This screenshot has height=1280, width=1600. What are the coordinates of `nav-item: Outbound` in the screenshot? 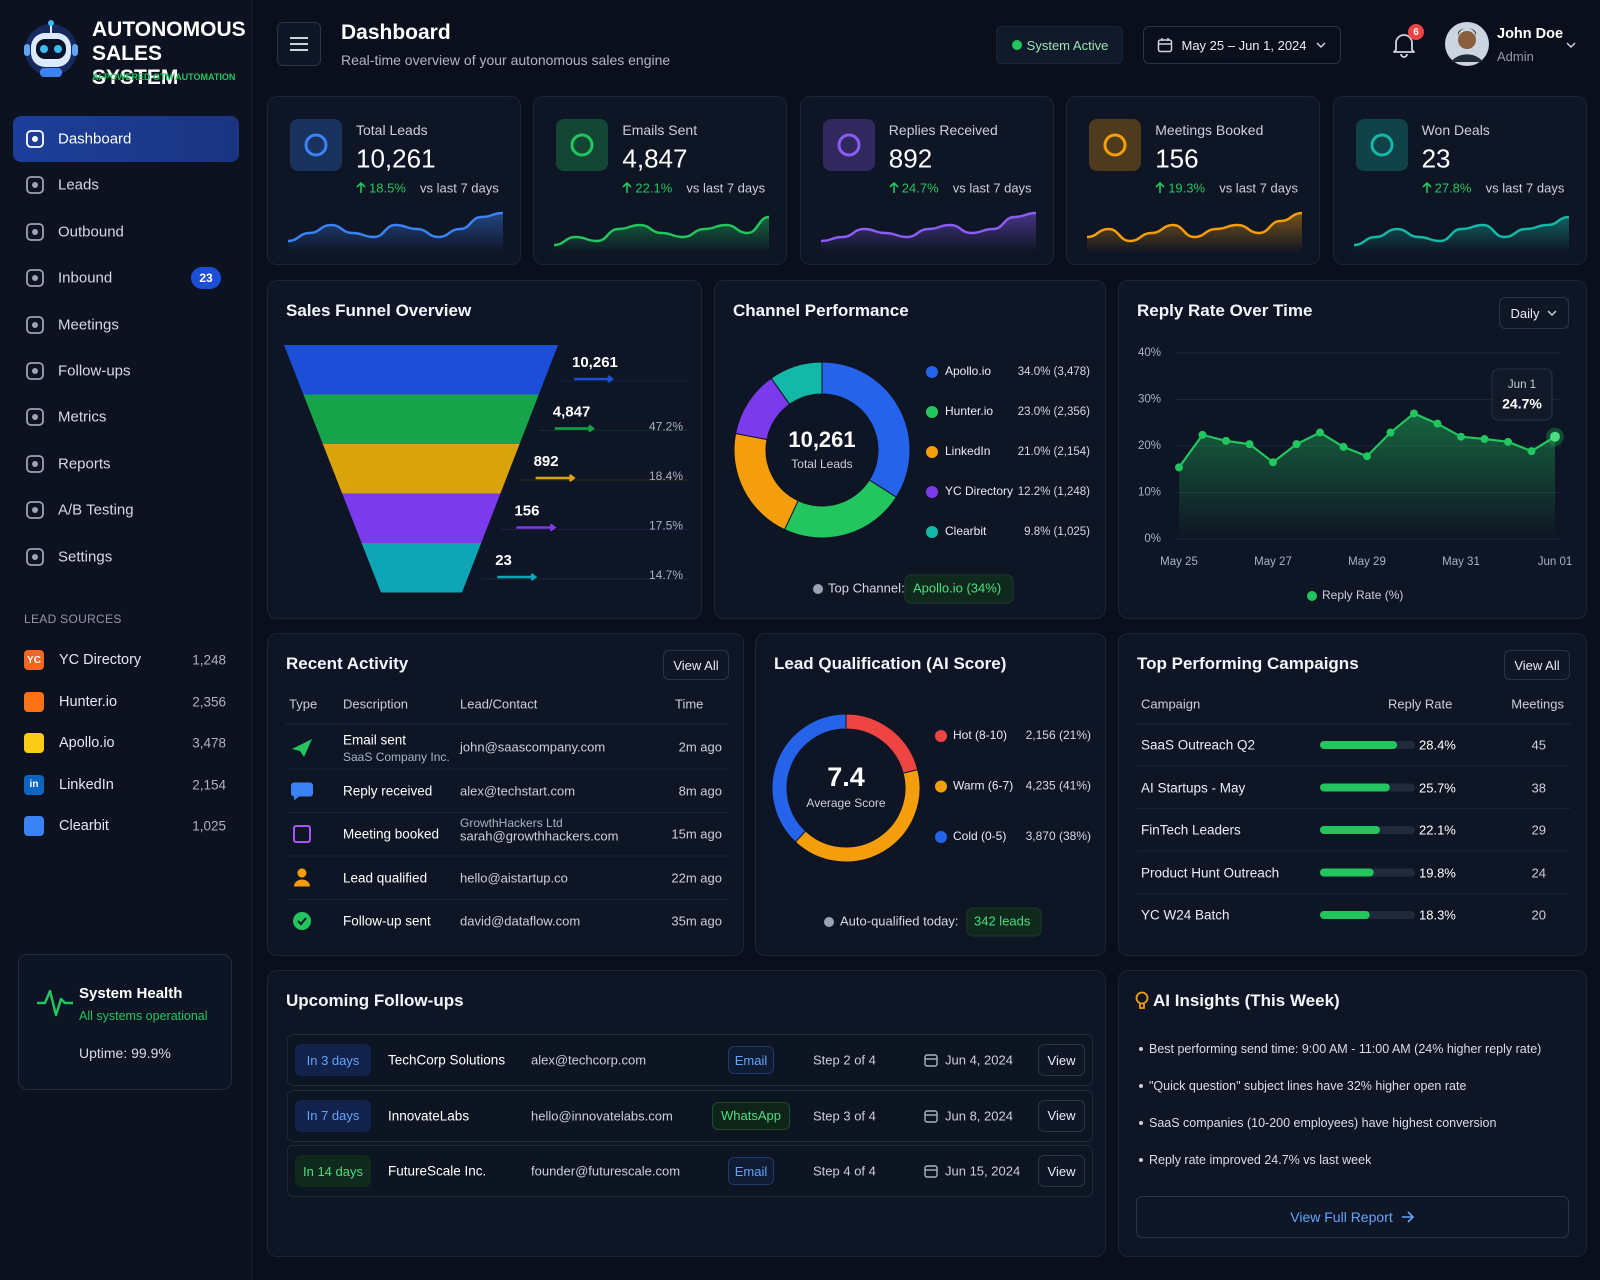 It's located at (126, 232).